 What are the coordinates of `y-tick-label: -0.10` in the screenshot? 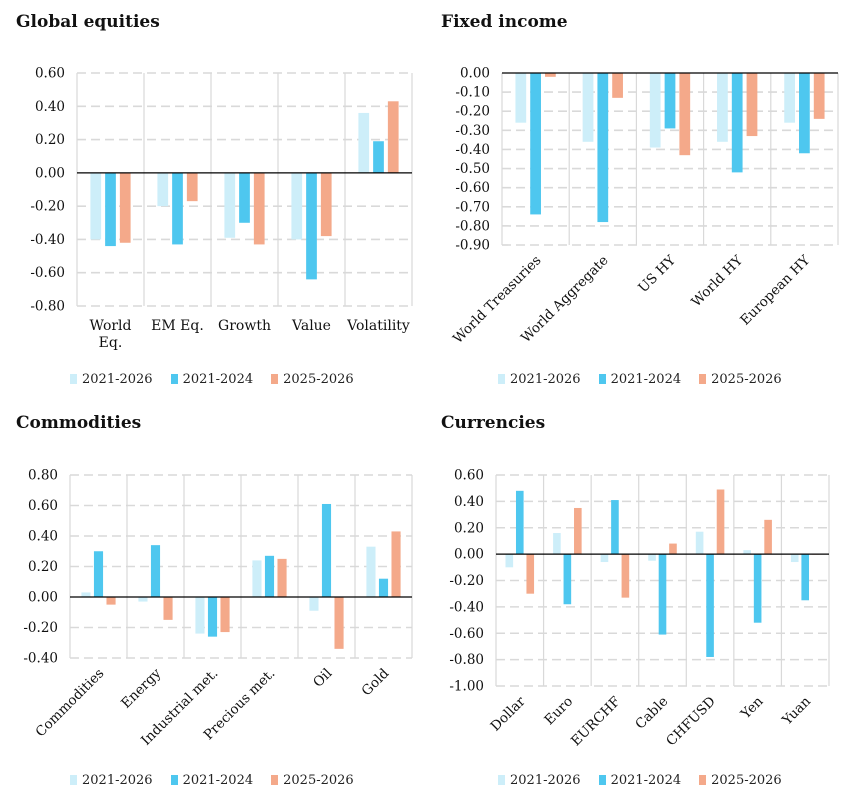 It's located at (472, 93).